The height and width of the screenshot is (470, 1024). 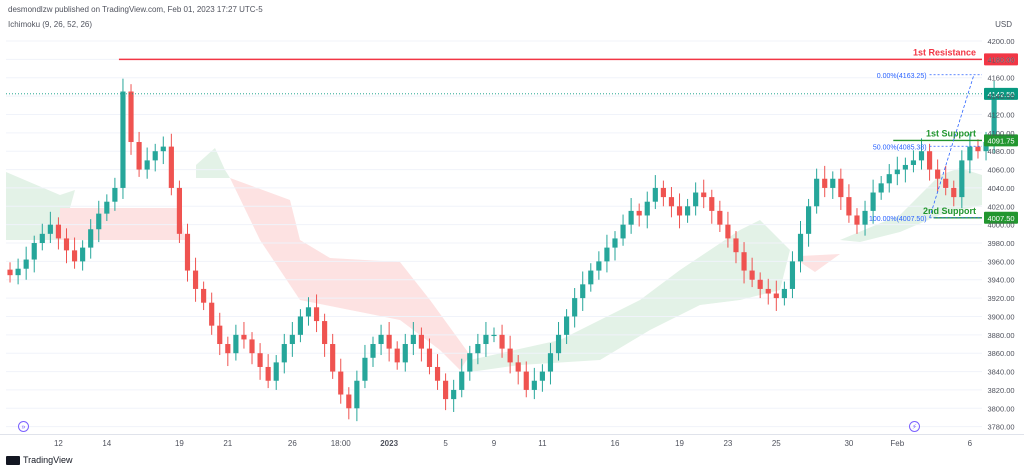 What do you see at coordinates (513, 443) in the screenshot?
I see `x-axis: 12 14 19 21 26 18:00 2023 5 9 11 16 19 23 25 30 Feb 6` at bounding box center [513, 443].